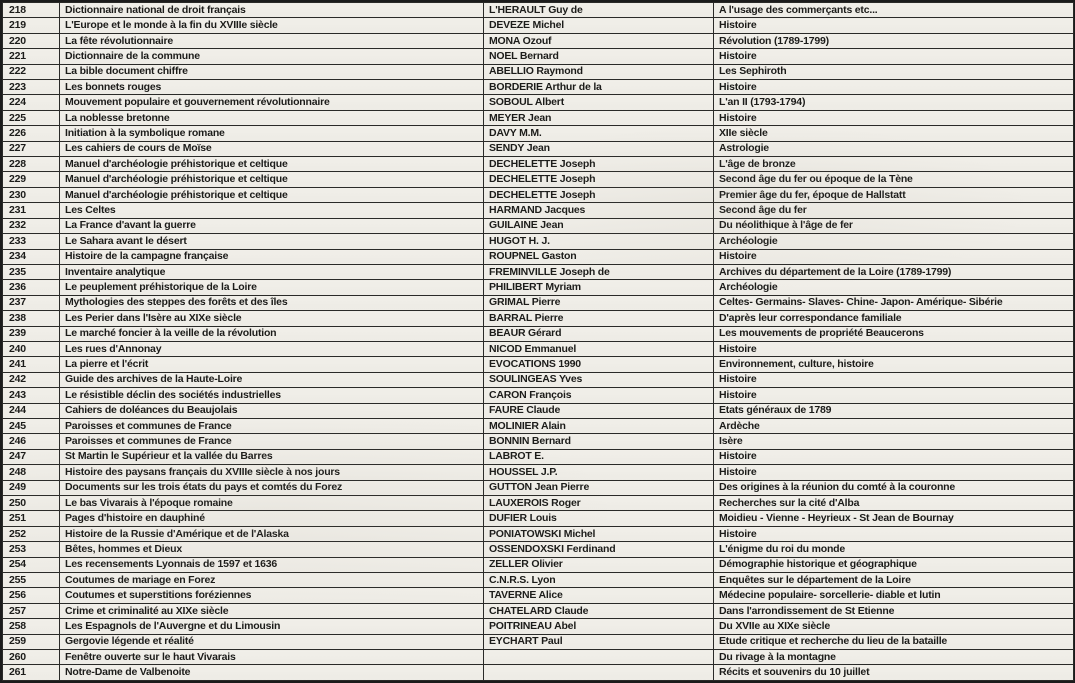  Describe the element at coordinates (271, 241) in the screenshot. I see `cell-title: Le Sahara avant le désert` at that location.